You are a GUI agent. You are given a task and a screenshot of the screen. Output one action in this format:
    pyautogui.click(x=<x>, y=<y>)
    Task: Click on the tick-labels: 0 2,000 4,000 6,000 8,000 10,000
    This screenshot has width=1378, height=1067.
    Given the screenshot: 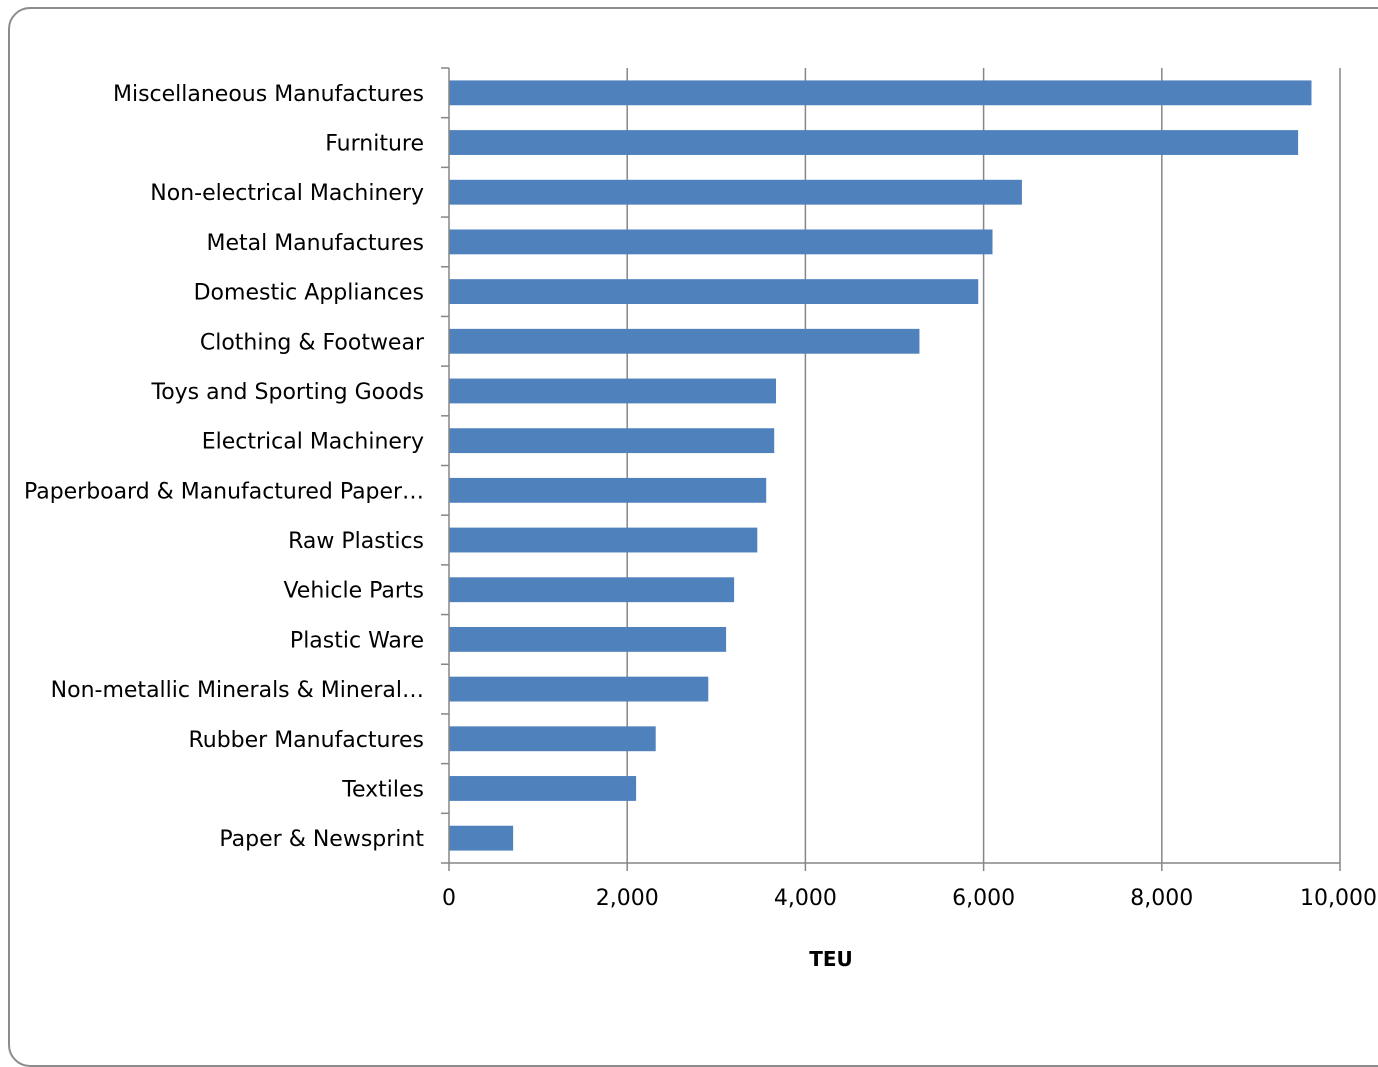 What is the action you would take?
    pyautogui.click(x=909, y=898)
    